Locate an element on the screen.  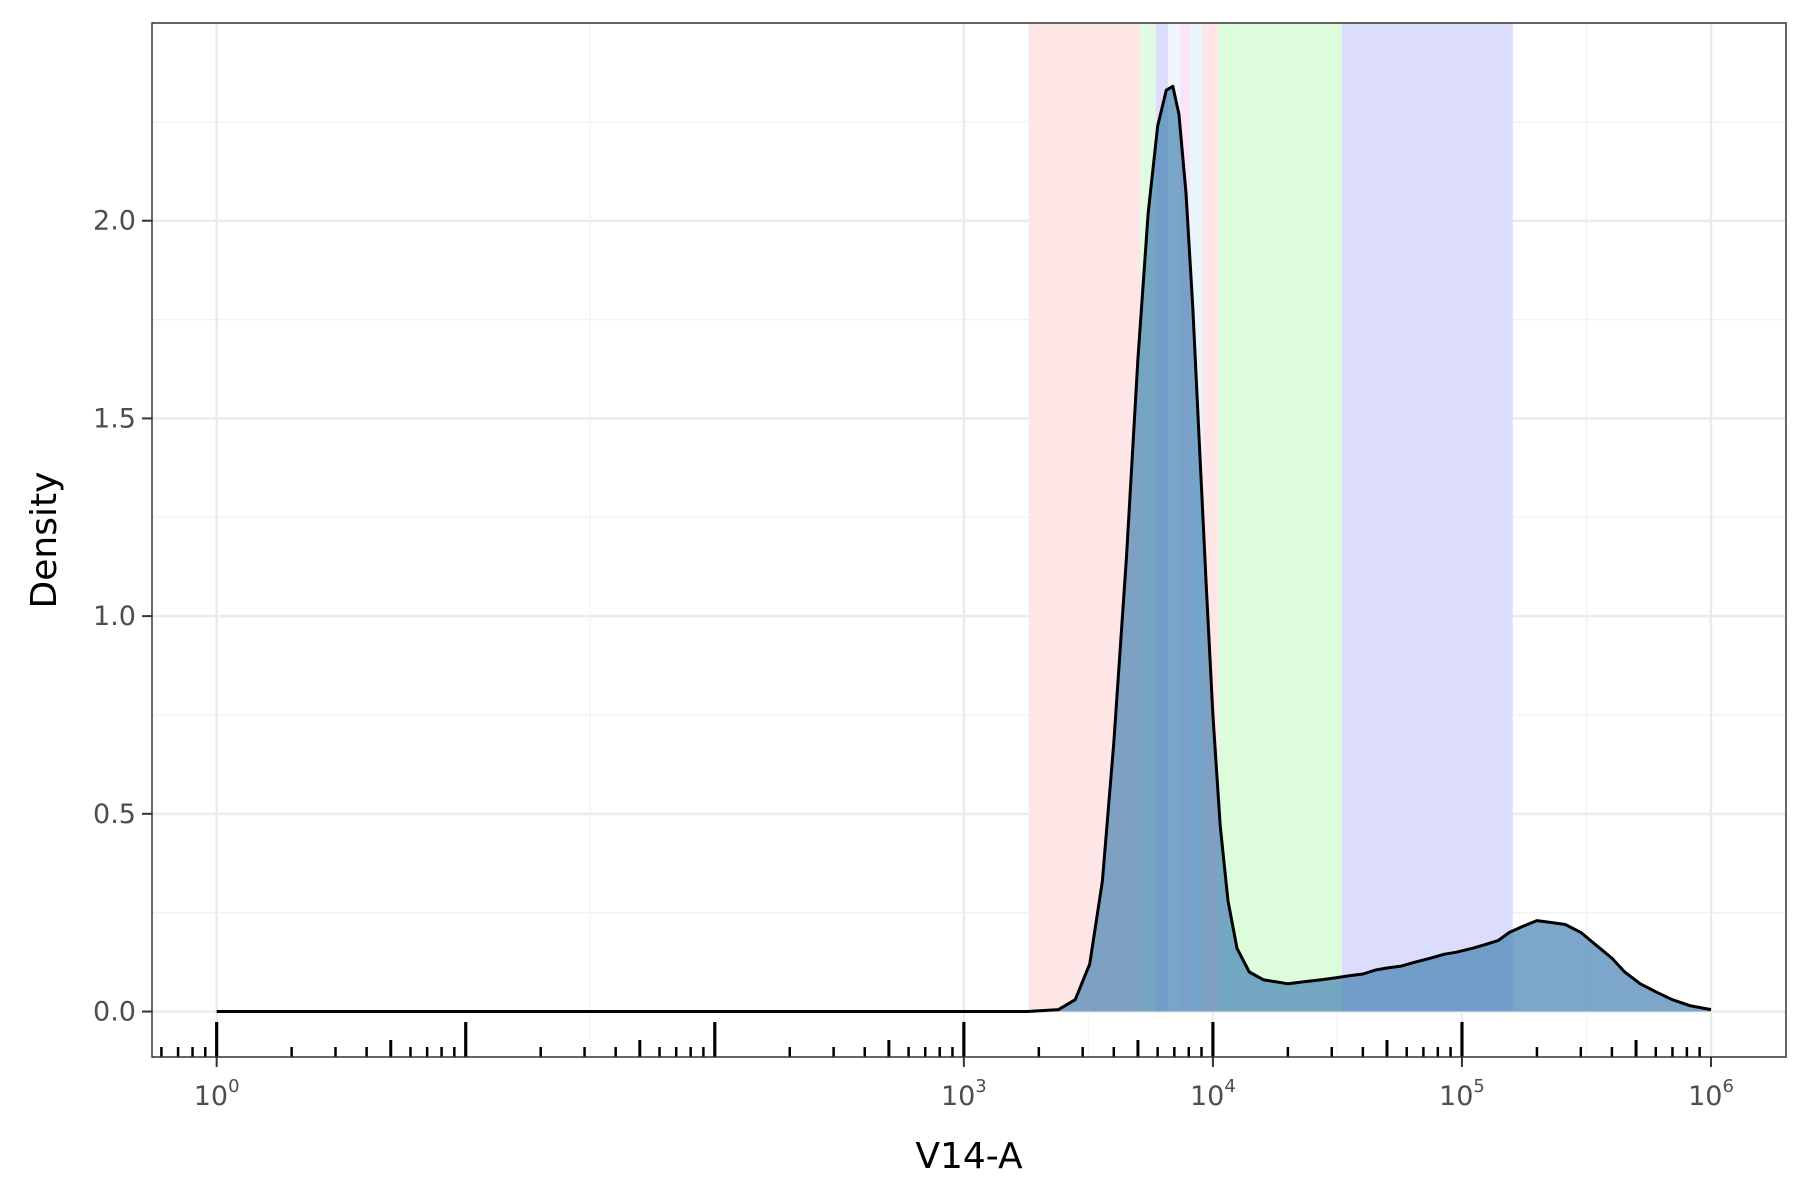
y-tick-label: 1.0 is located at coordinates (114, 616).